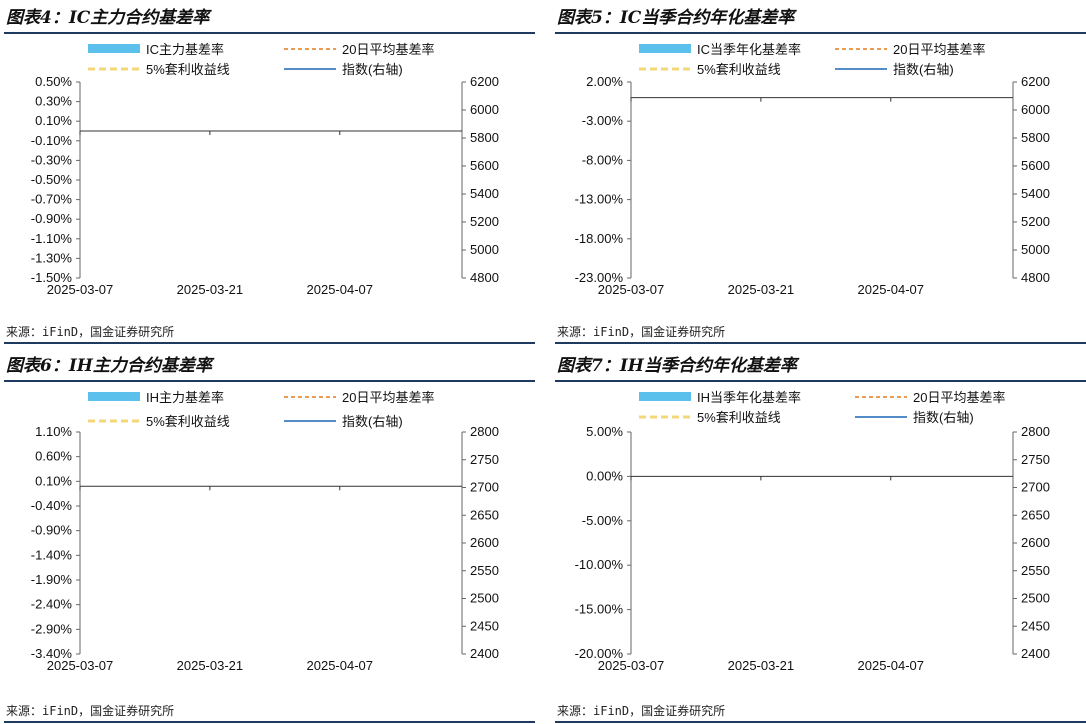 Image resolution: width=1086 pixels, height=724 pixels. Describe the element at coordinates (484, 570) in the screenshot. I see `y-right-tick-label: 2550` at that location.